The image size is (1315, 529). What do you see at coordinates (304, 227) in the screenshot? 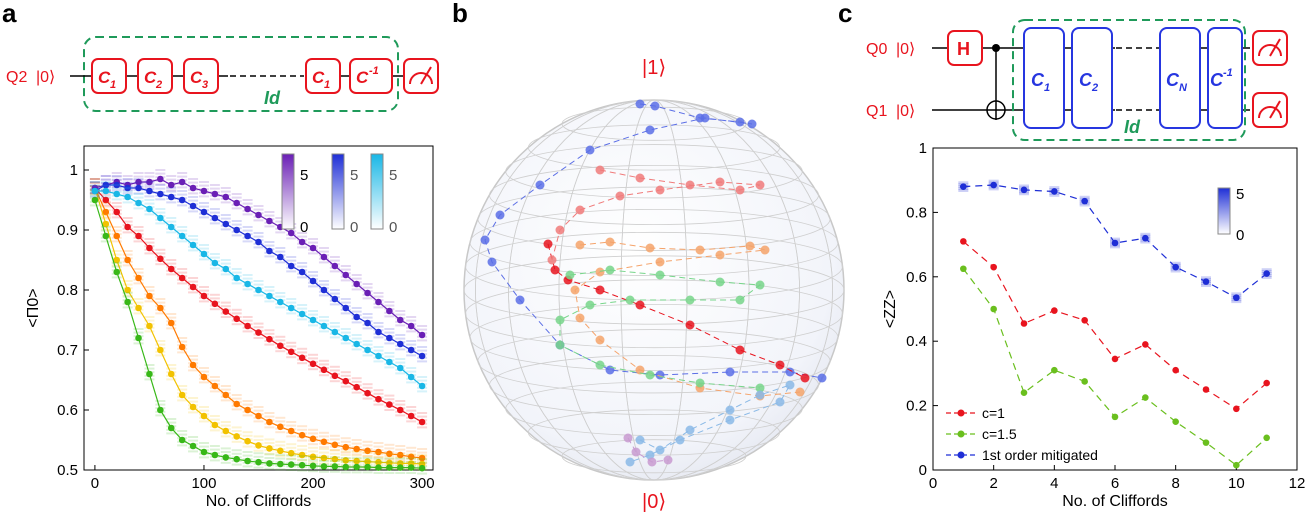
I see `colorbar-purple-min: 0` at bounding box center [304, 227].